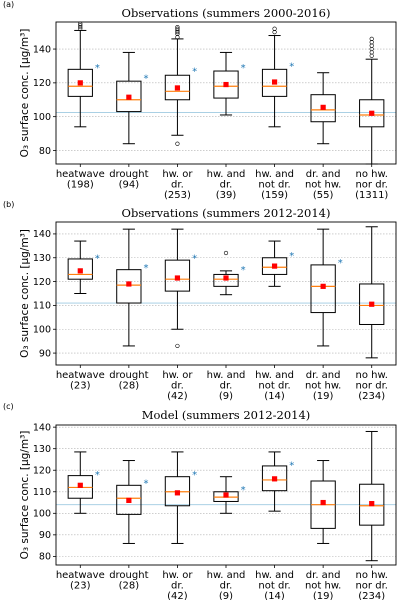 The width and height of the screenshot is (401, 600). Describe the element at coordinates (323, 586) in the screenshot. I see `x-category-label-line: not hw.` at that location.